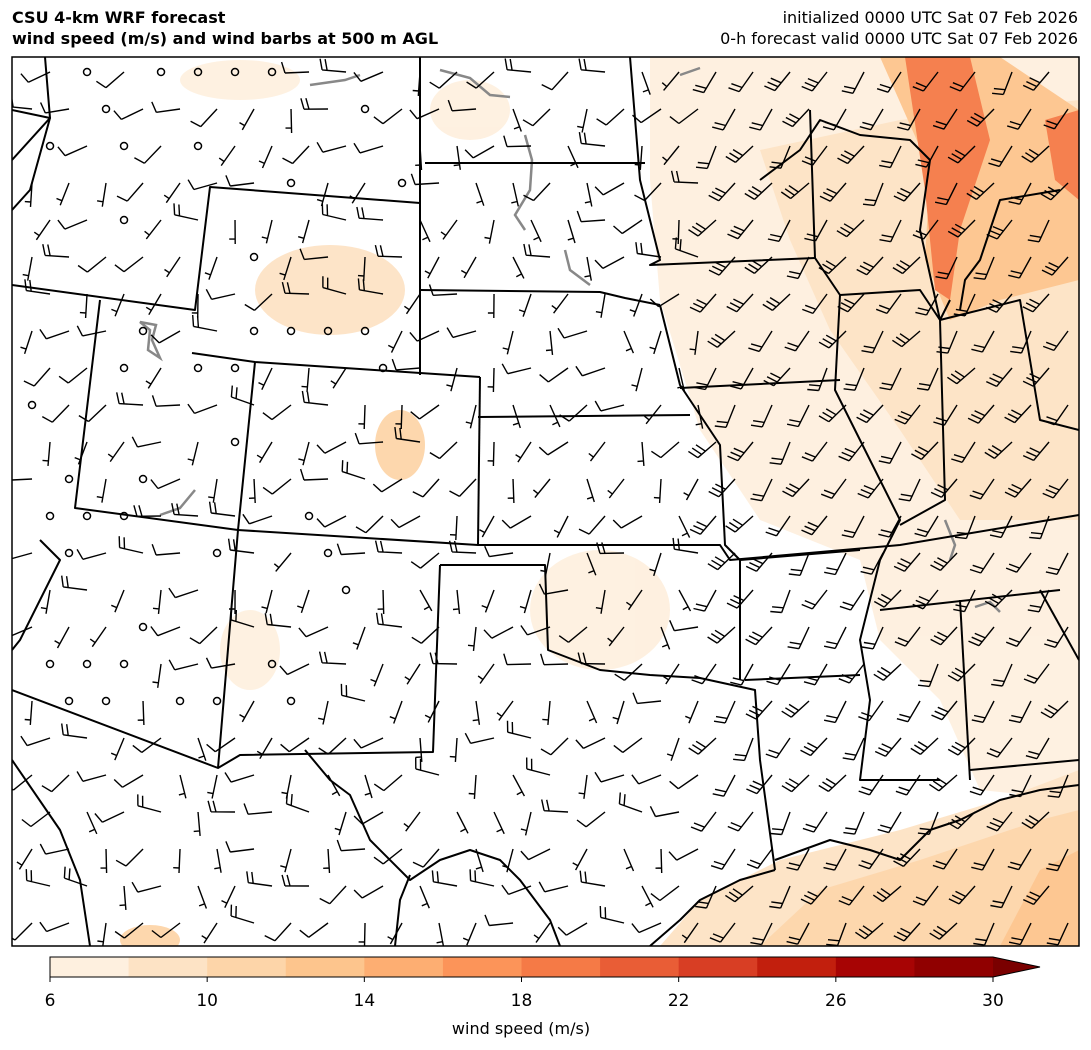 This screenshot has width=1091, height=1050. I want to click on colorbar-tick-label: 6, so click(50, 1001).